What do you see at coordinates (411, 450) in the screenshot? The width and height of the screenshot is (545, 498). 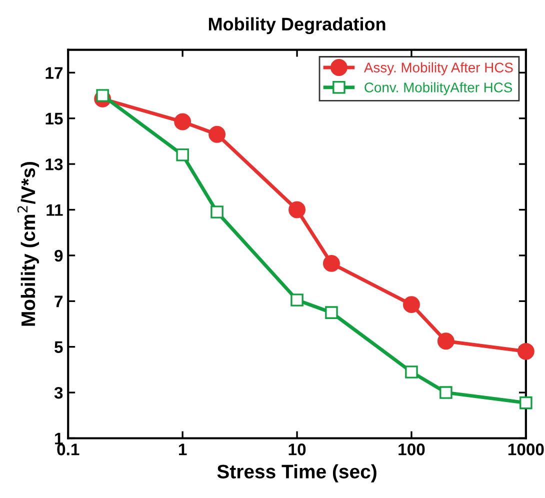 I see `x-tick-label: 100` at bounding box center [411, 450].